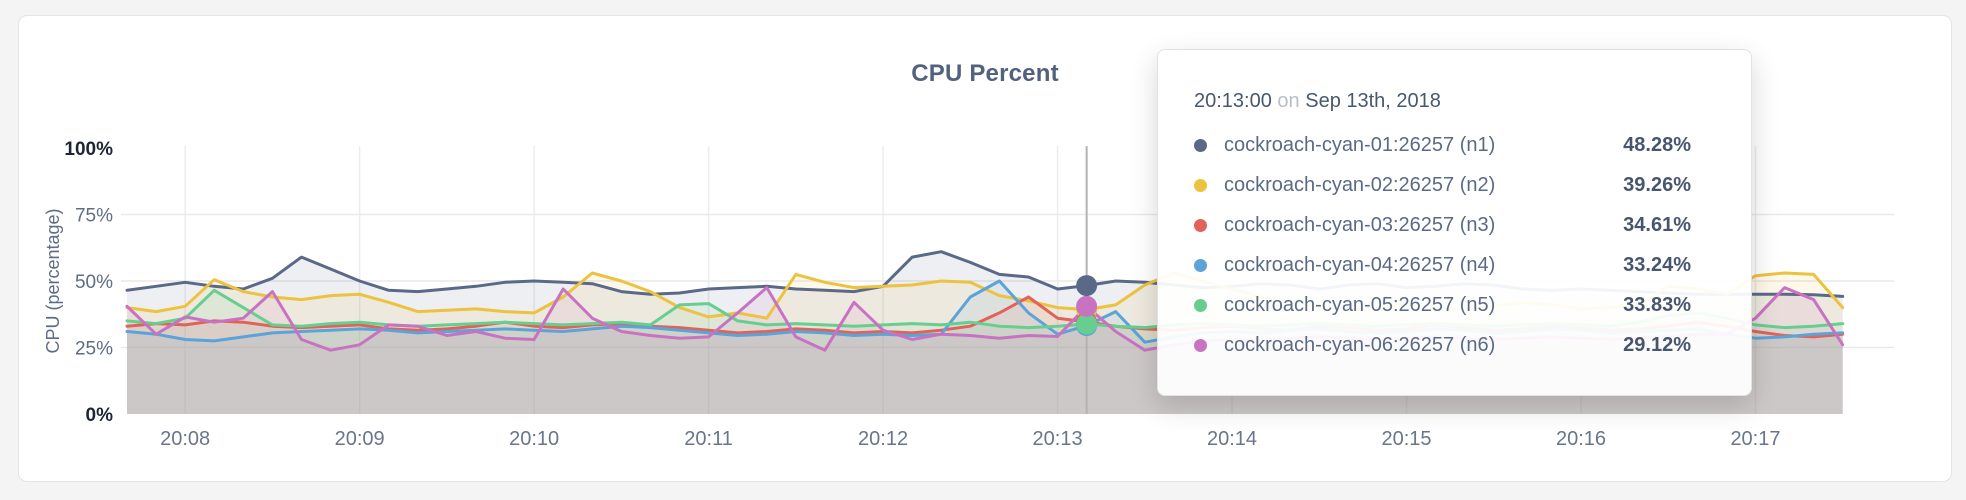 The width and height of the screenshot is (1966, 500). Describe the element at coordinates (1288, 101) in the screenshot. I see `tooltip-conjunction: on` at that location.